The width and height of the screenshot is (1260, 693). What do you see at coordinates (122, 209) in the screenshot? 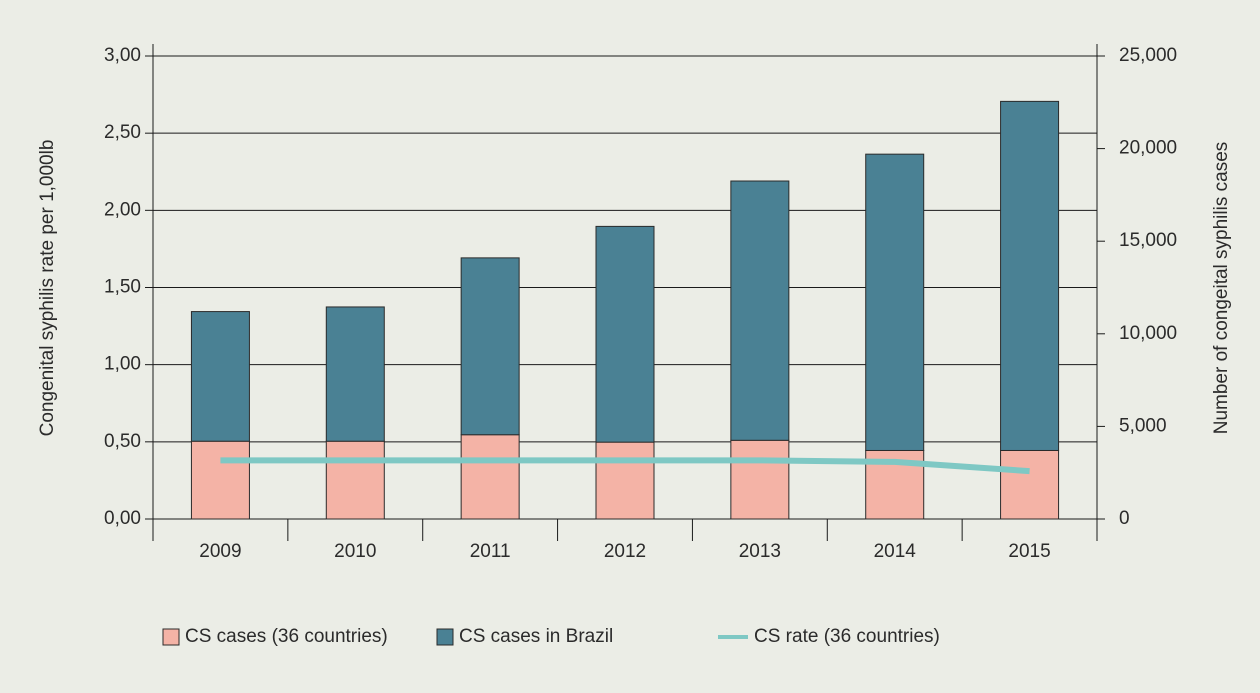
I see `y-tick-label: 2,00` at bounding box center [122, 209].